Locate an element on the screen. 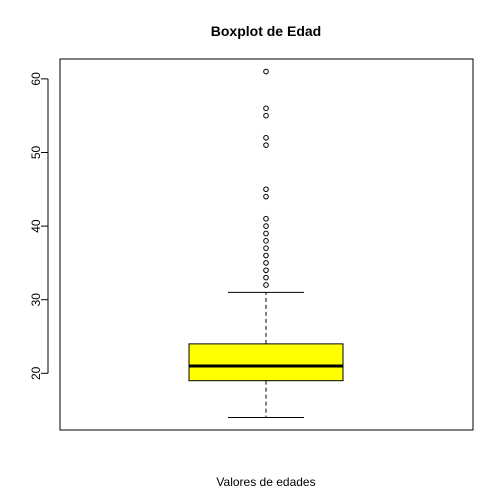 This screenshot has height=504, width=504. y-tick-label: 50 is located at coordinates (36, 152).